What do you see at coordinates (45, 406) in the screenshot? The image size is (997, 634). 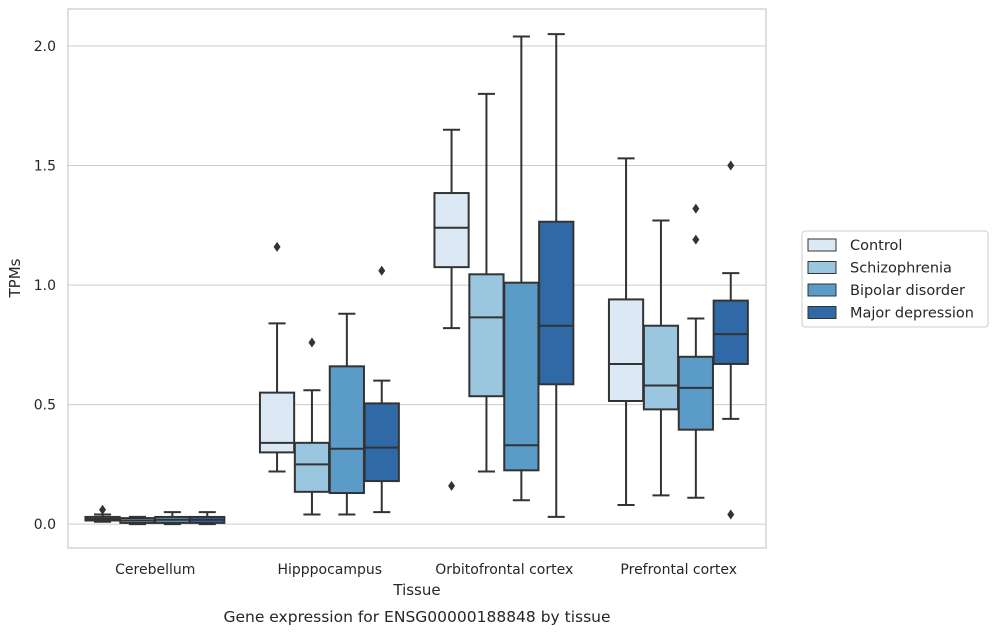 I see `y-tick-label: 0.5` at bounding box center [45, 406].